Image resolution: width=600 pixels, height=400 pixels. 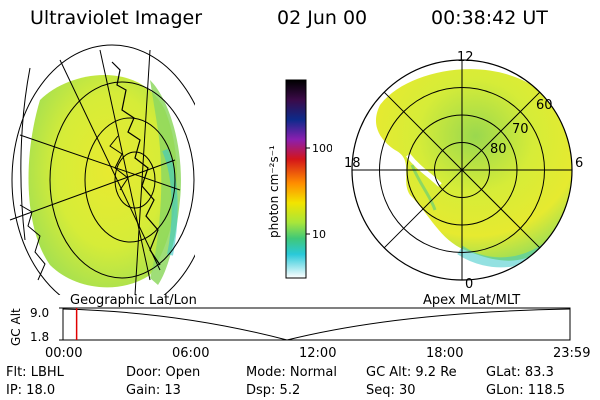 I want to click on timeline-ytick-1.8: 1.8, so click(x=39, y=337).